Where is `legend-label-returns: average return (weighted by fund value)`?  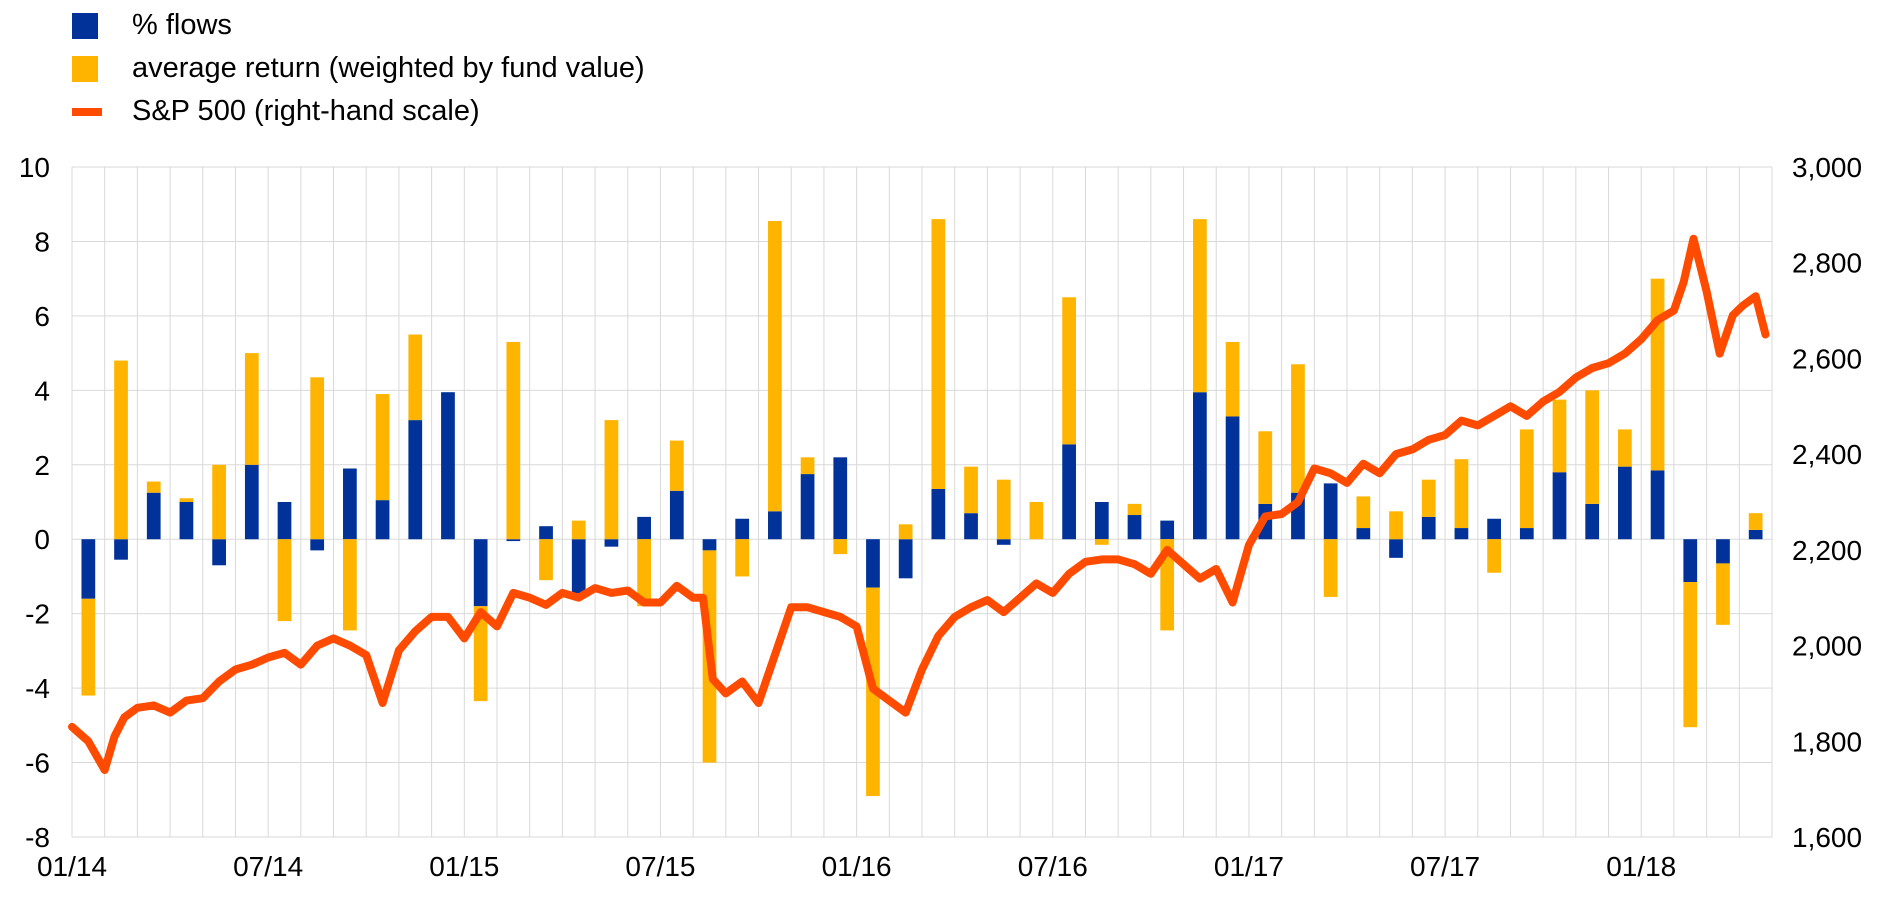 legend-label-returns: average return (weighted by fund value) is located at coordinates (388, 68).